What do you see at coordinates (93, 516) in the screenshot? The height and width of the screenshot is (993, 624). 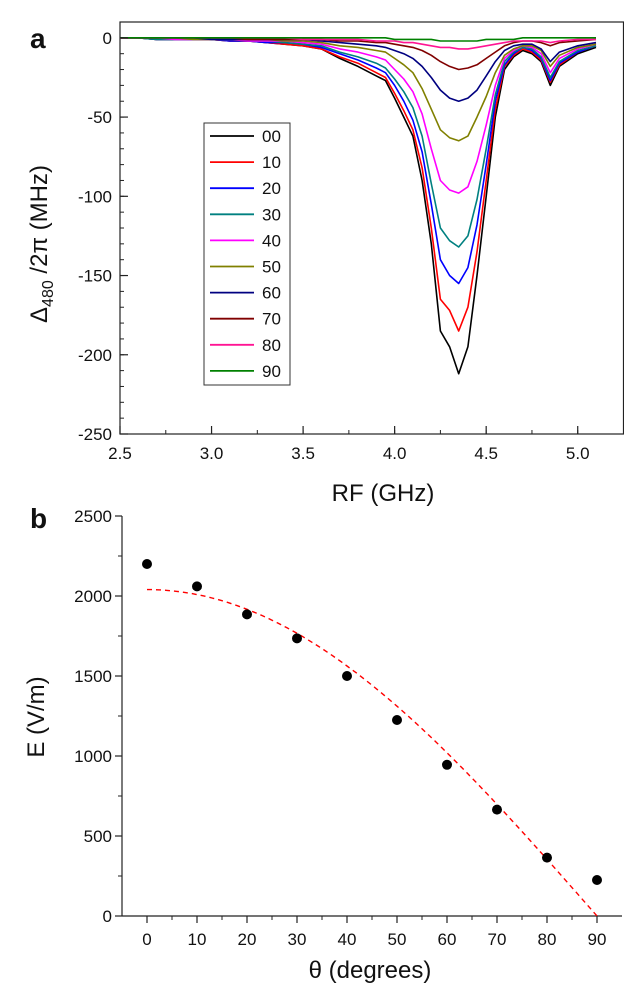 I see `y-tick-label: 2500` at bounding box center [93, 516].